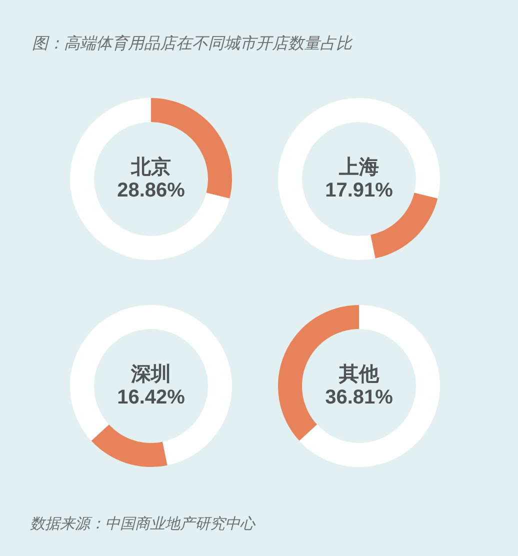  What do you see at coordinates (143, 524) in the screenshot?
I see `source-note: 数据来源：中国商业地产研究中心` at bounding box center [143, 524].